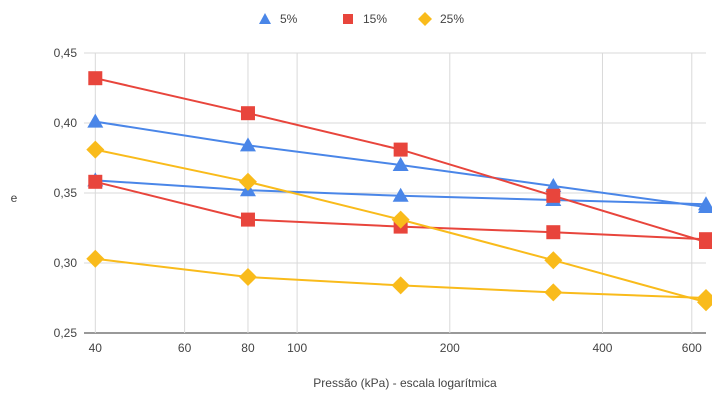 Image resolution: width=712 pixels, height=400 pixels. Describe the element at coordinates (692, 348) in the screenshot. I see `x-tick-label: 600` at that location.